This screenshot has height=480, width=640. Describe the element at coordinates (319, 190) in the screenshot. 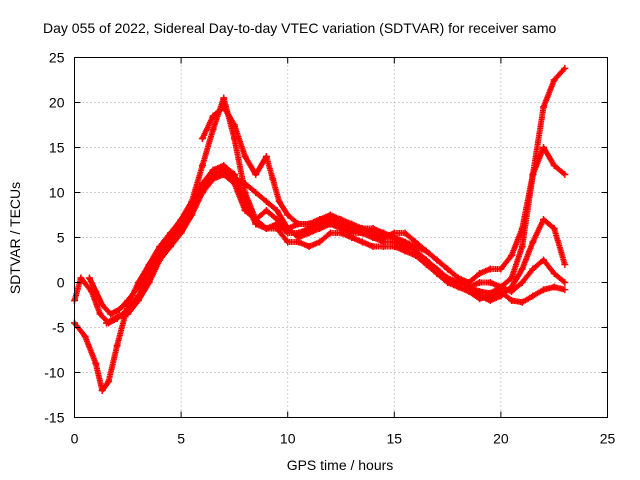

I see `series-sat-e` at that location.